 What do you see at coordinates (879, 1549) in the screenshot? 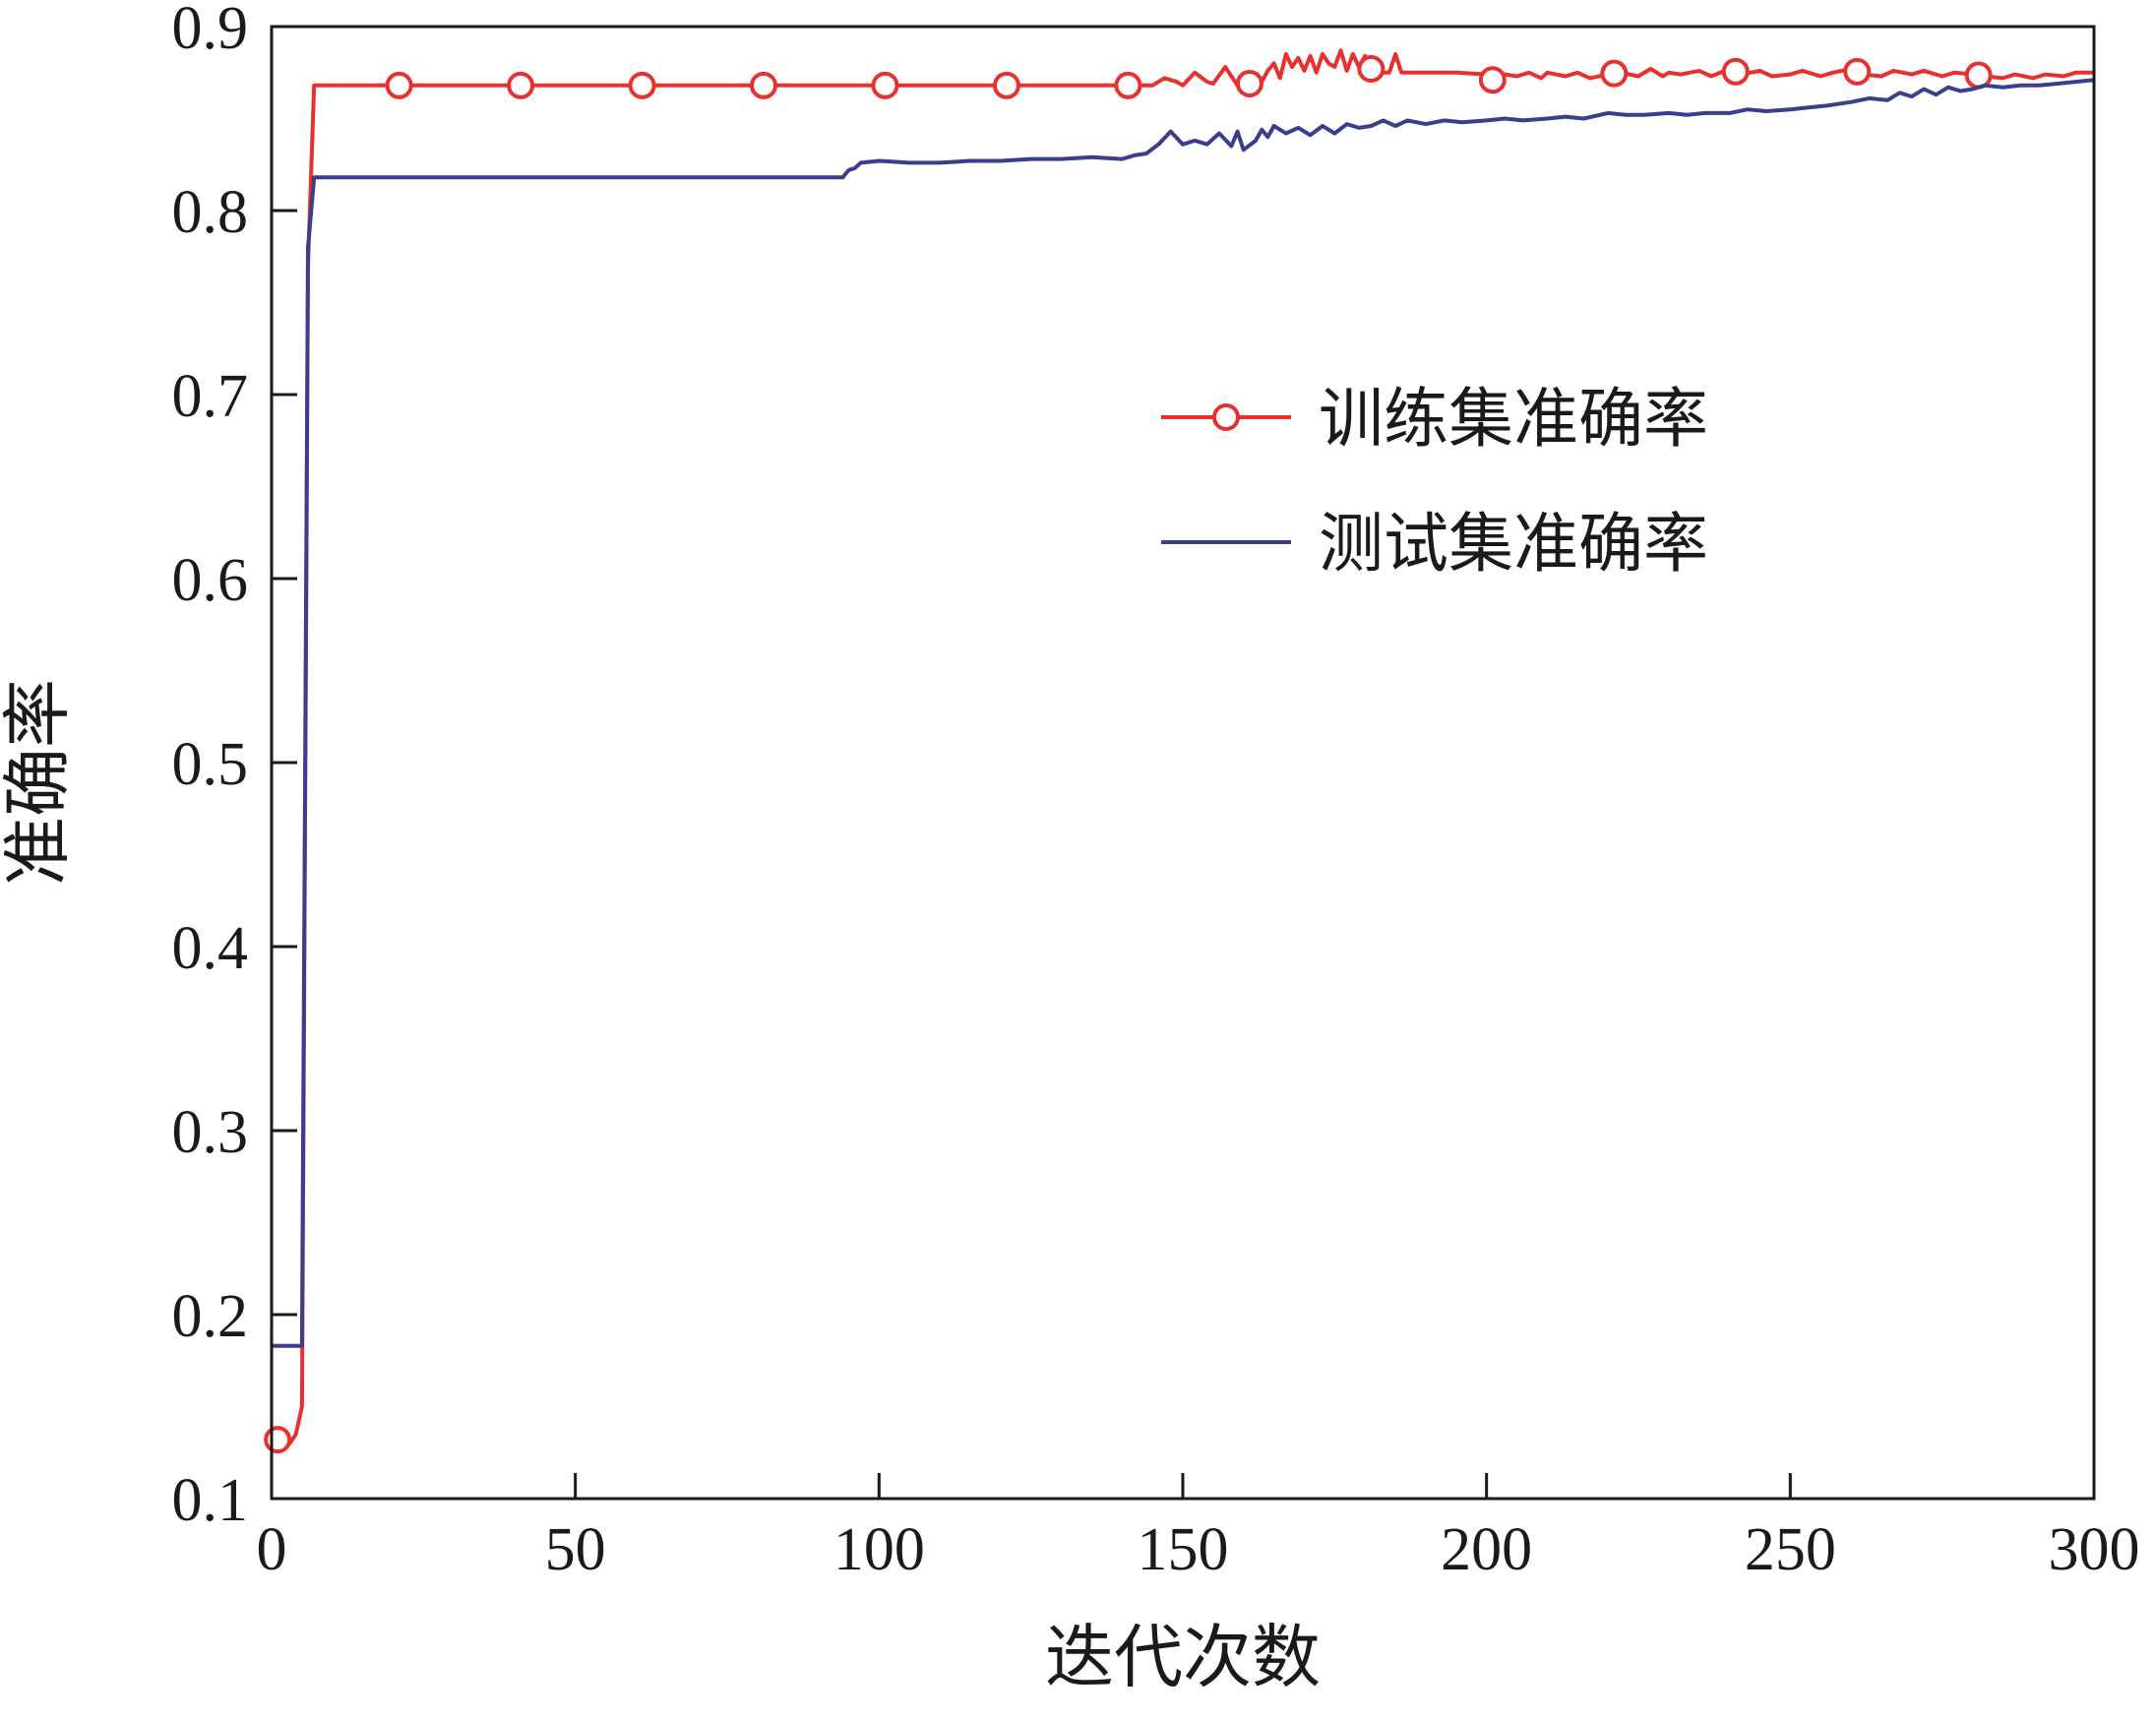
I see `x-tick-label: 100` at bounding box center [879, 1549].